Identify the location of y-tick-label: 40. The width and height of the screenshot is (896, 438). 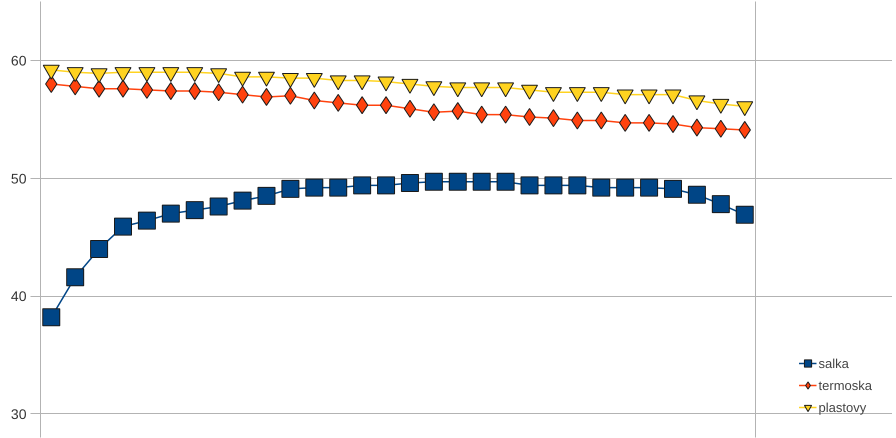
(18, 296).